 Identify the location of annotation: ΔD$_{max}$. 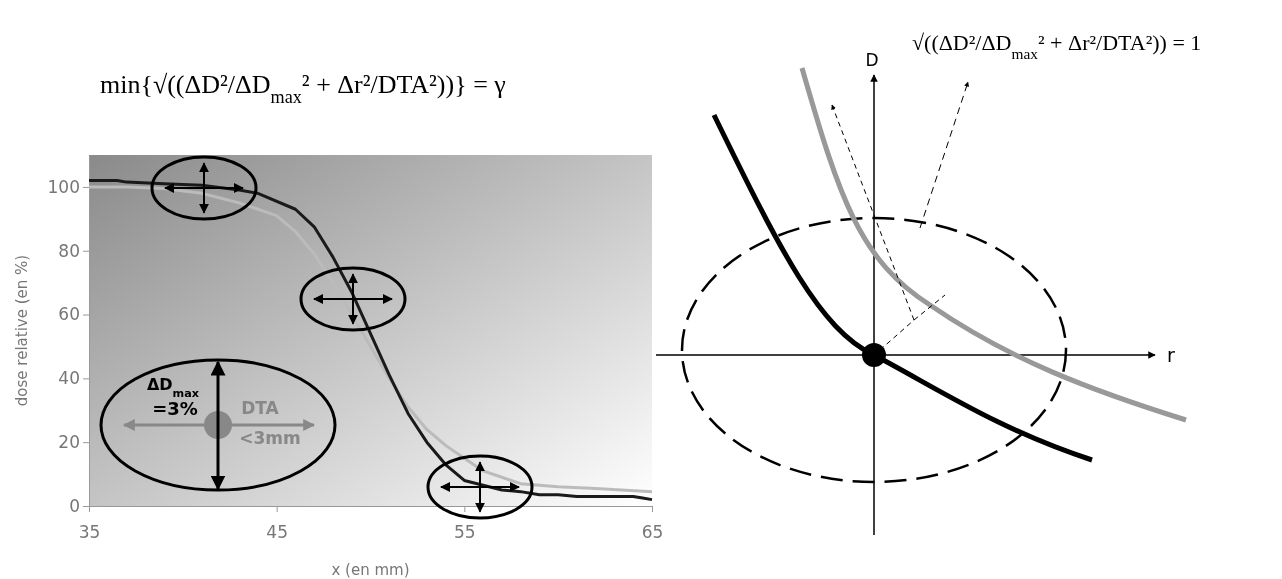
(173, 387).